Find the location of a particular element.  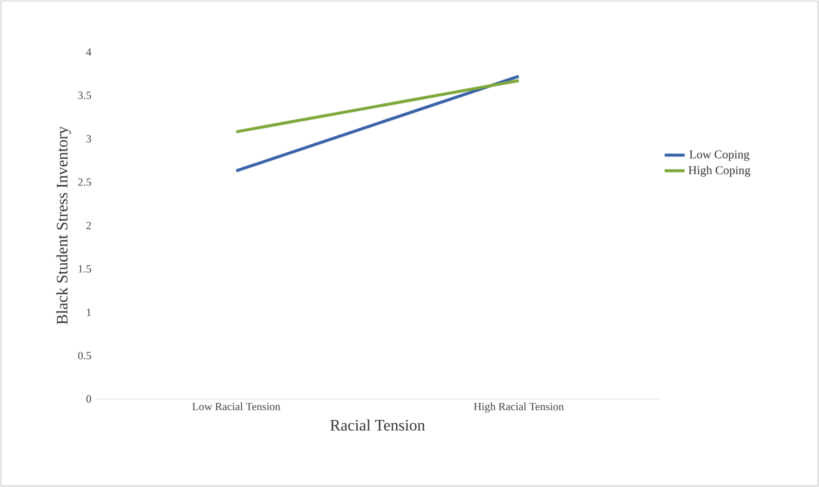

legend-label: High Coping is located at coordinates (719, 171).